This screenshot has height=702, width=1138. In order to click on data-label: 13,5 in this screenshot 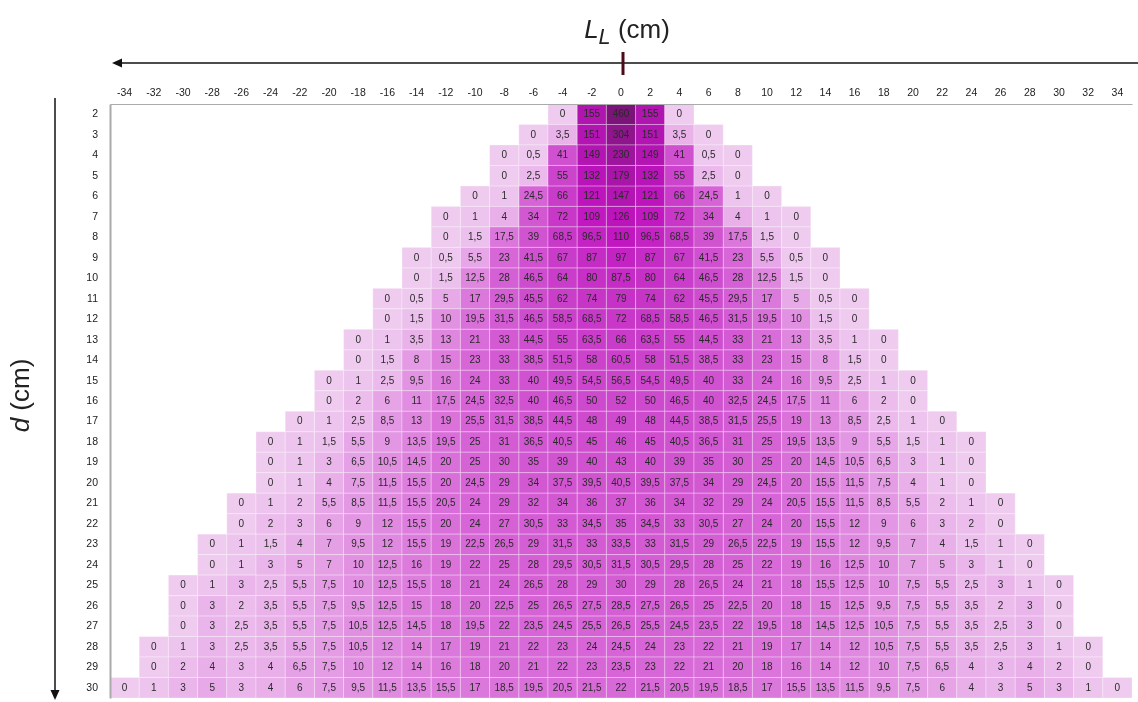, I will do `click(416, 441)`.